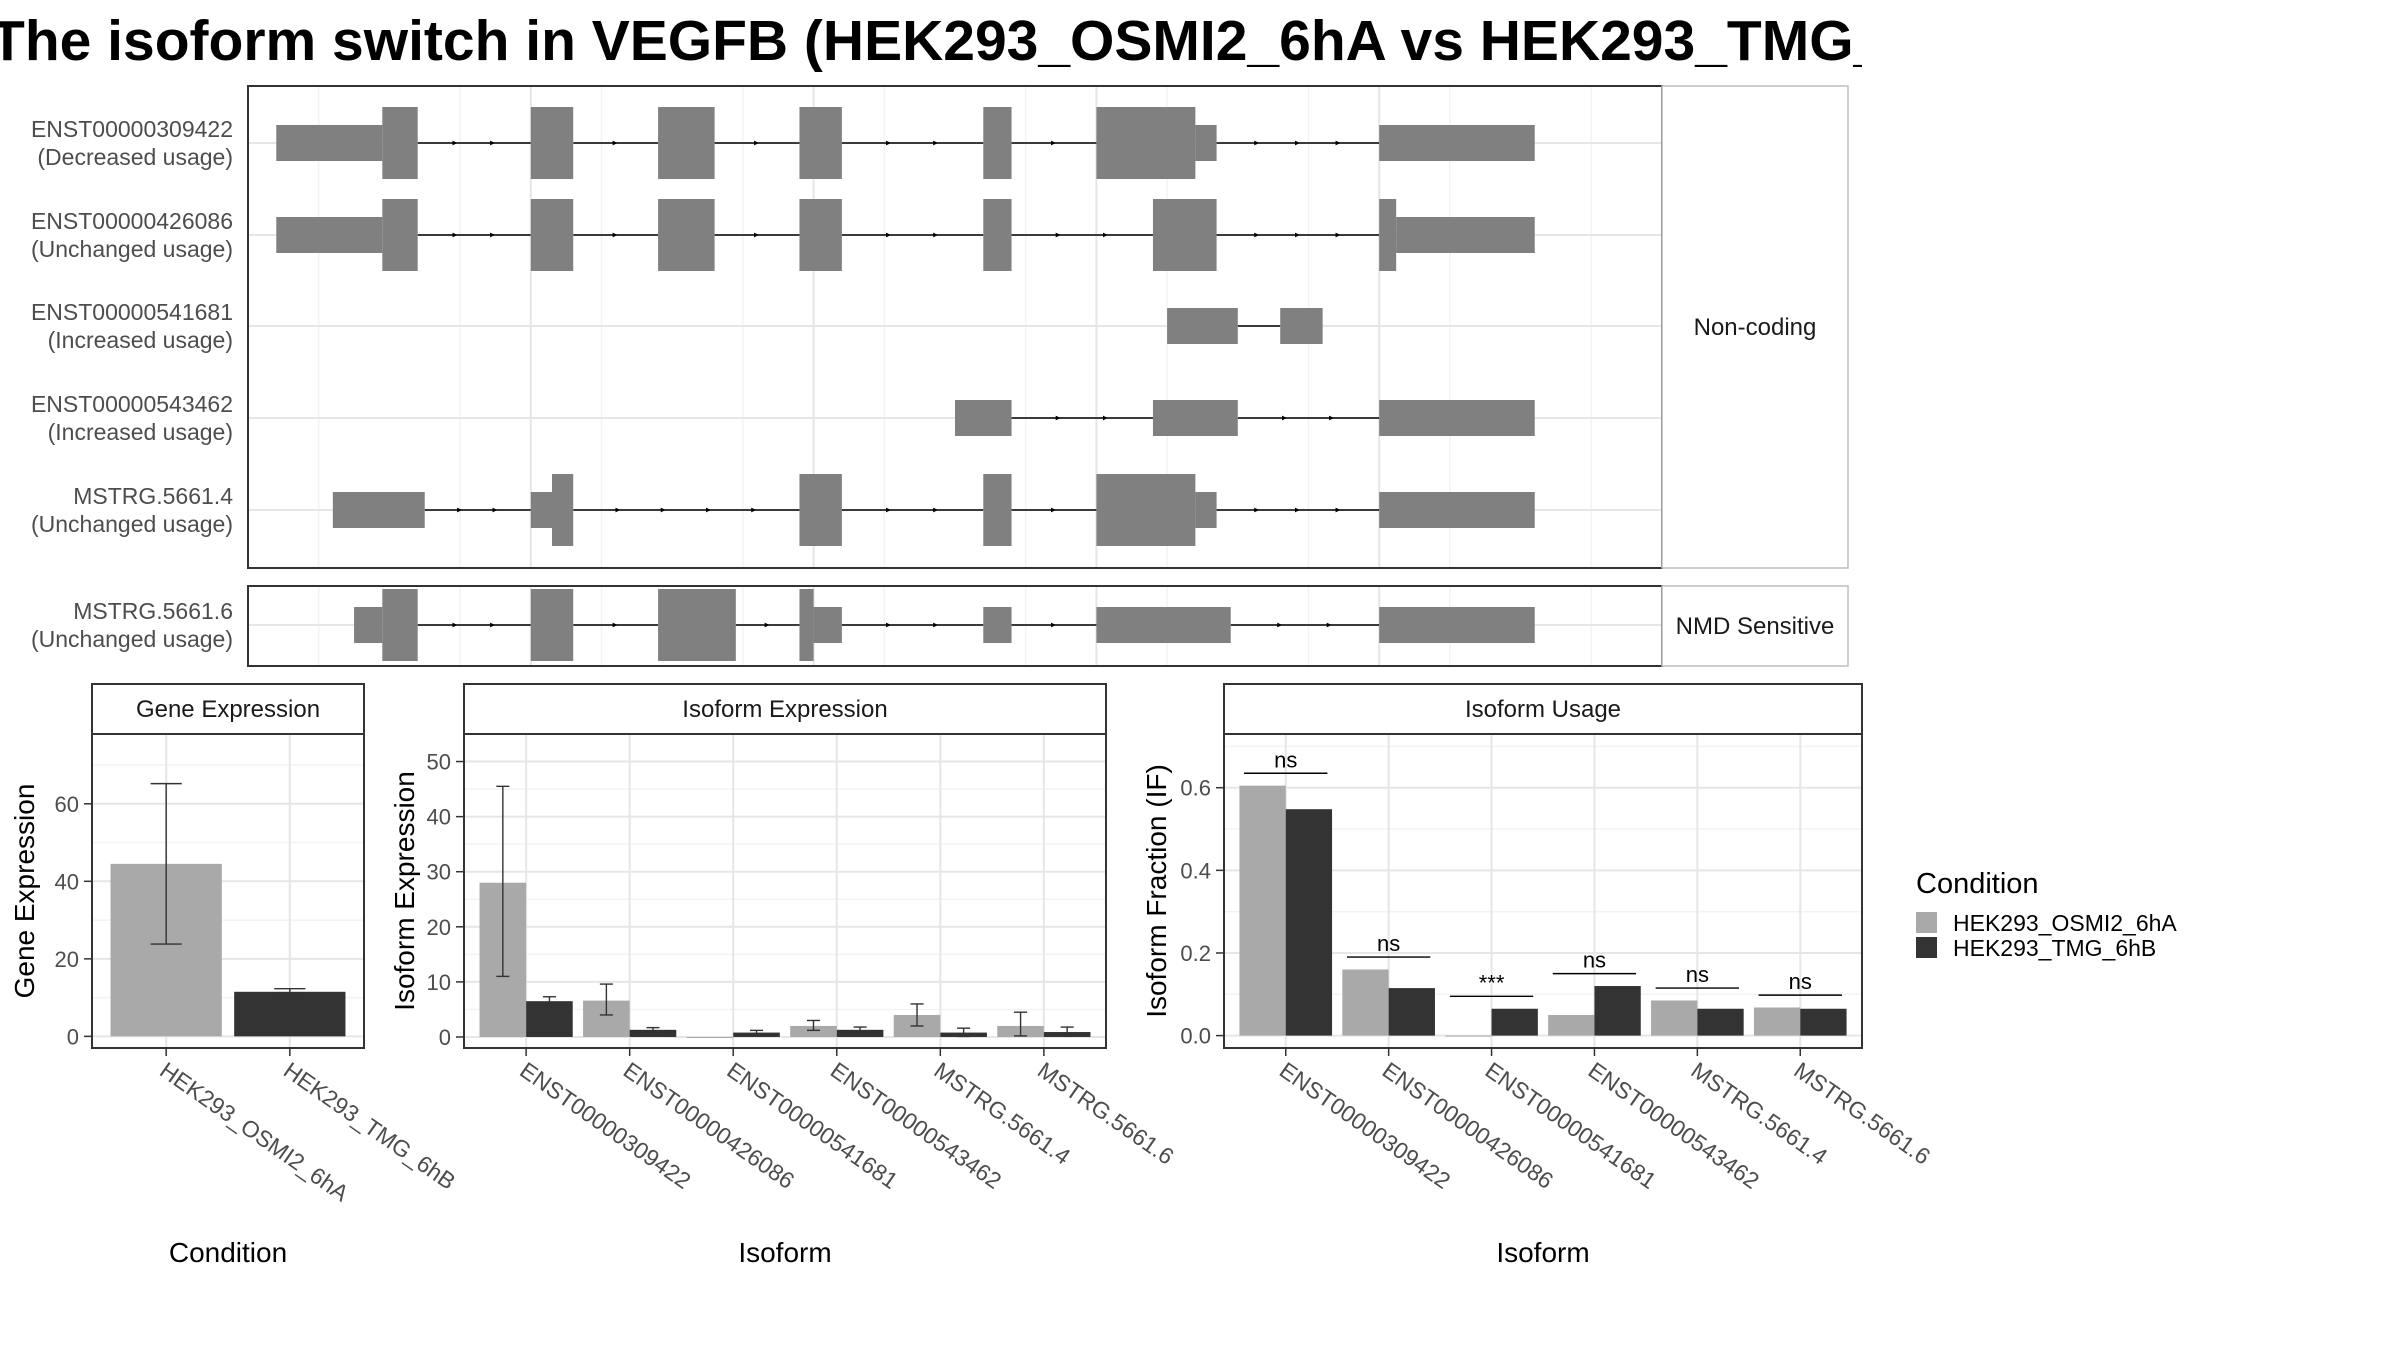 Image resolution: width=2400 pixels, height=1350 pixels. What do you see at coordinates (1048, 626) in the screenshot?
I see `structure-facet: NMD Sensitive` at bounding box center [1048, 626].